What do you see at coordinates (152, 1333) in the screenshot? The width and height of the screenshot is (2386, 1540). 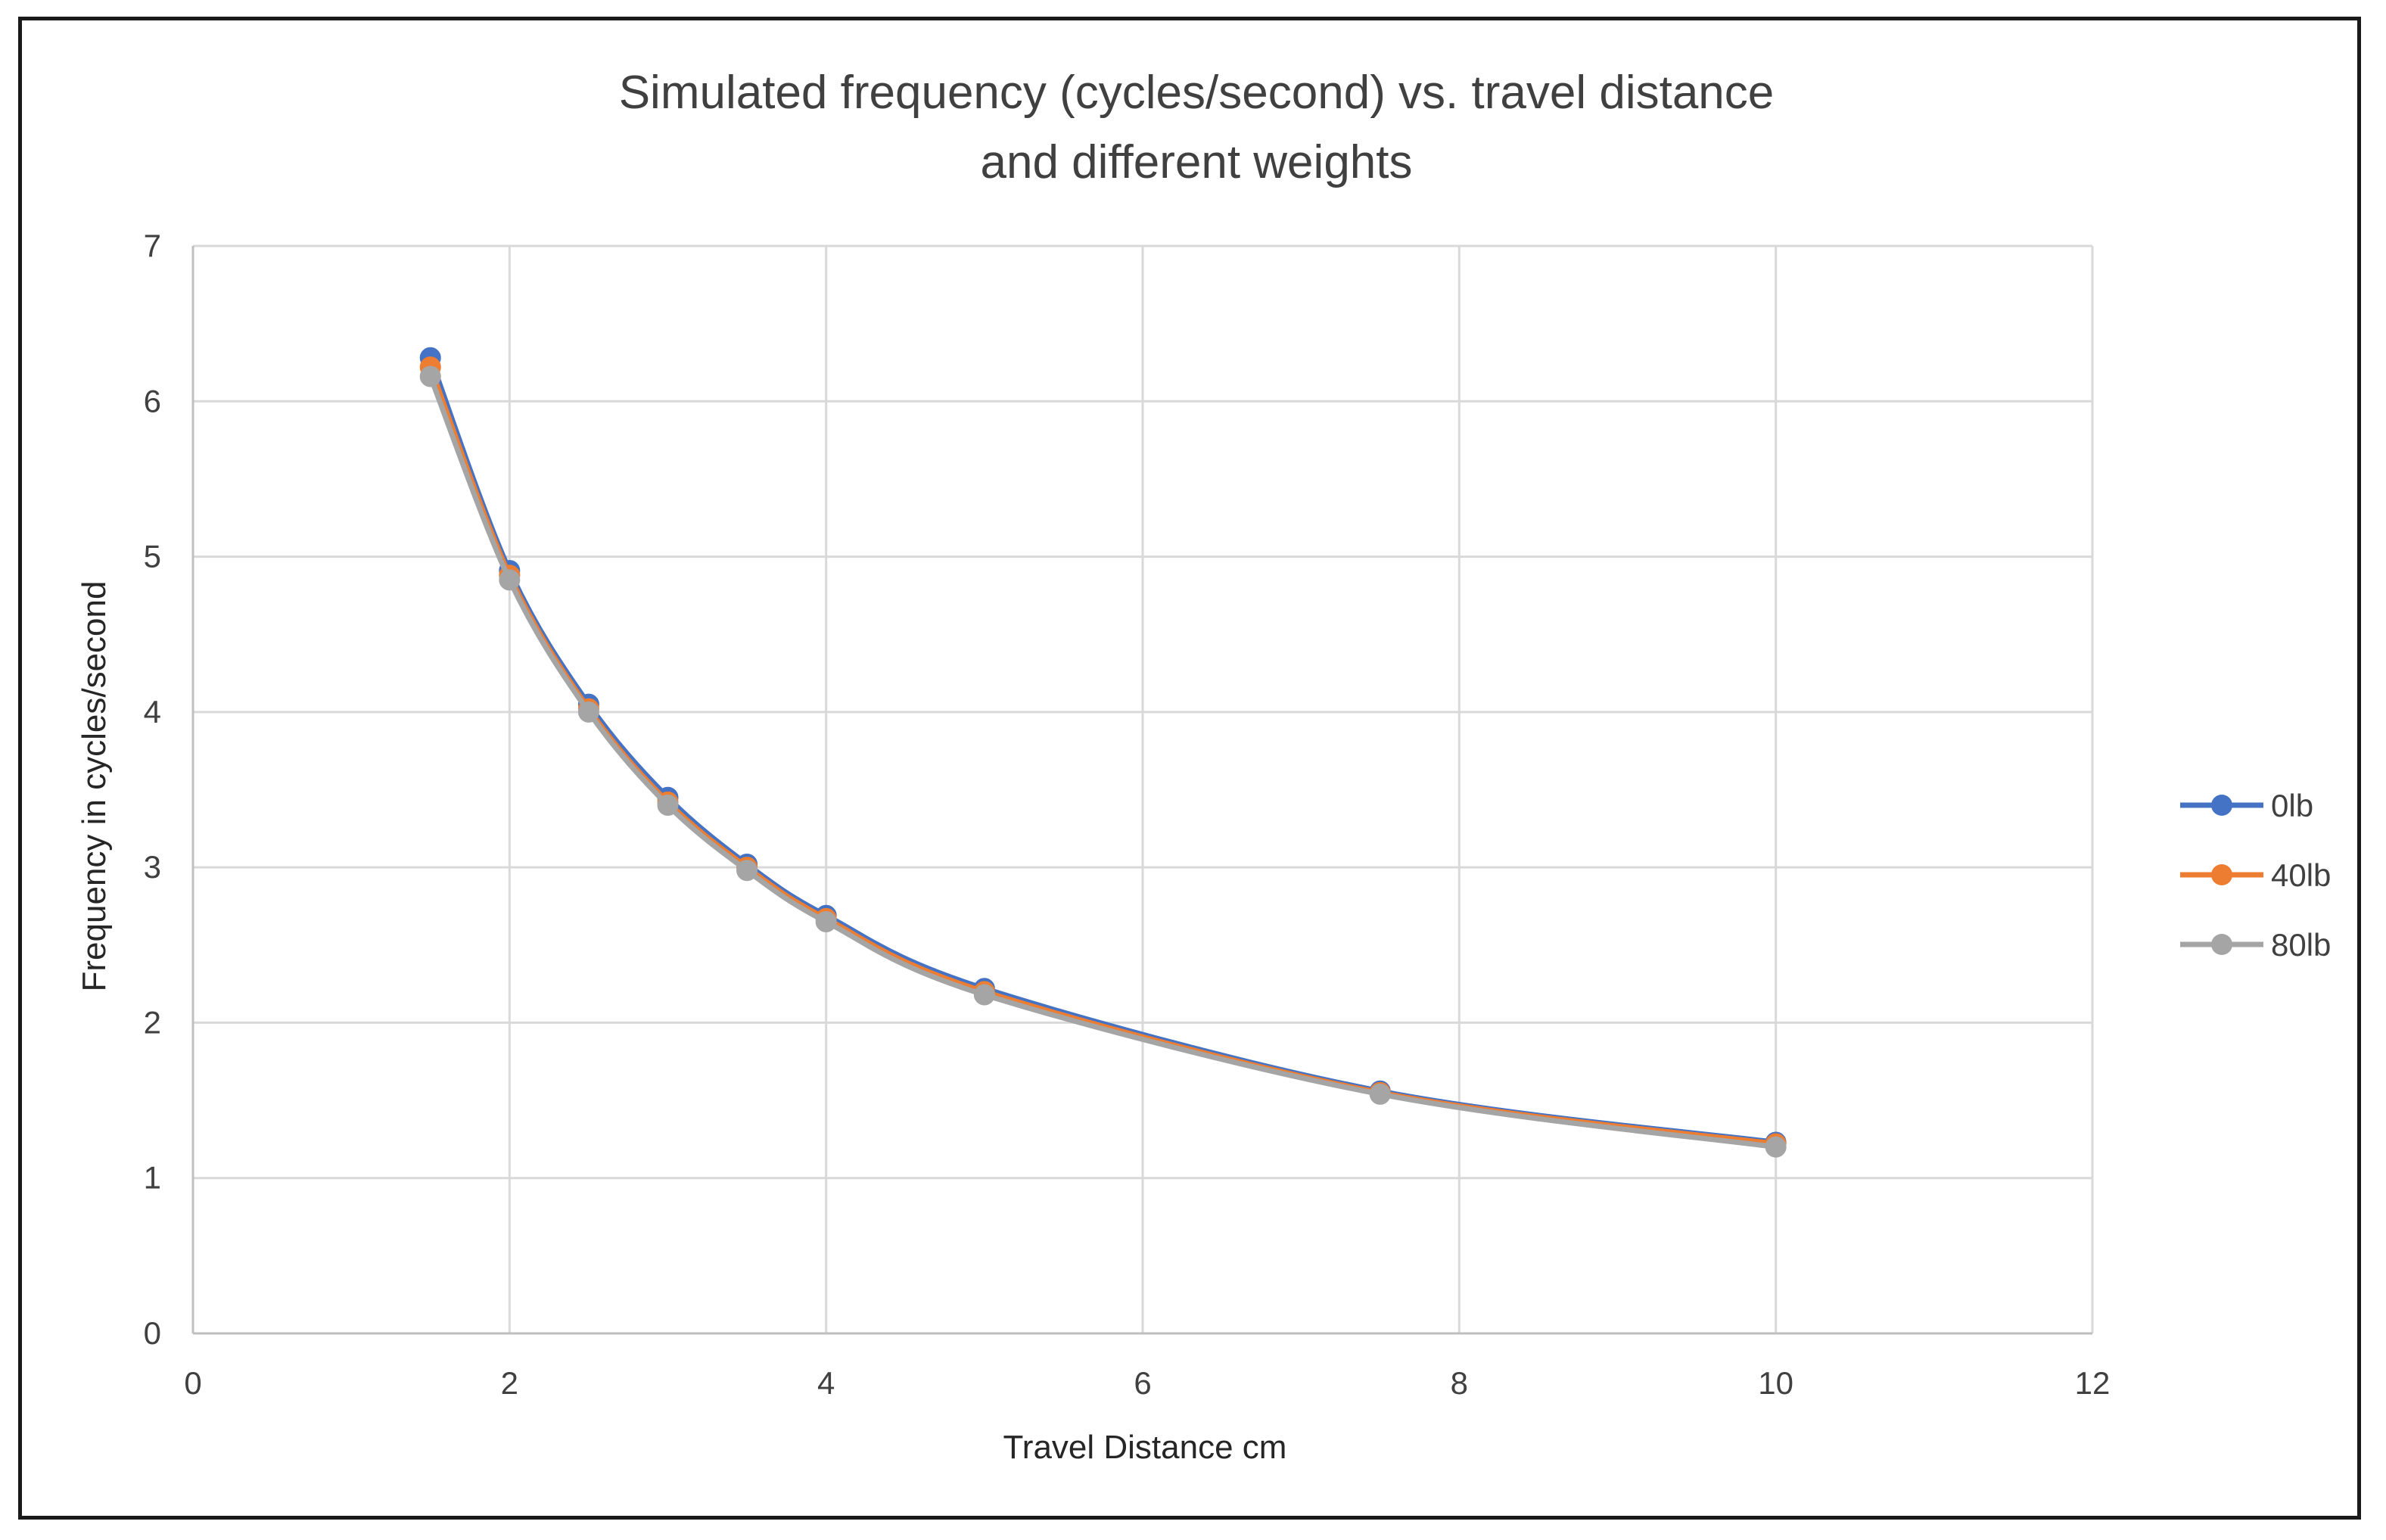 I see `y-tick-label: 0` at bounding box center [152, 1333].